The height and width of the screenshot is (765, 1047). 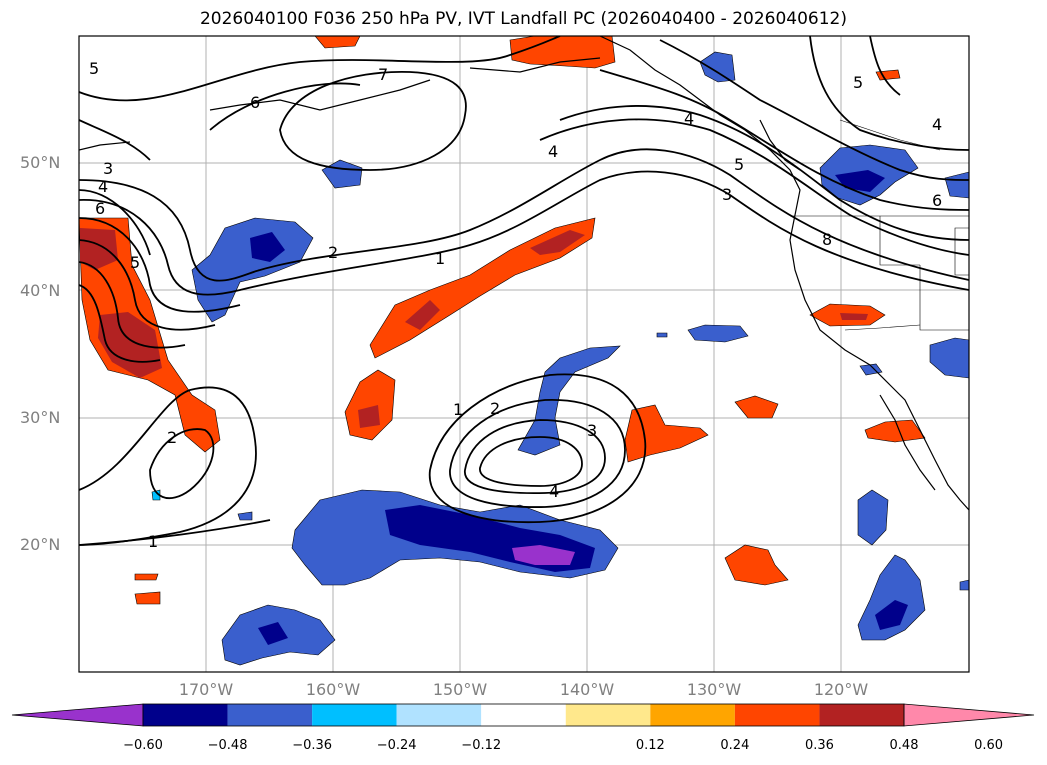 What do you see at coordinates (841, 689) in the screenshot?
I see `lon-label-120w: 120°W` at bounding box center [841, 689].